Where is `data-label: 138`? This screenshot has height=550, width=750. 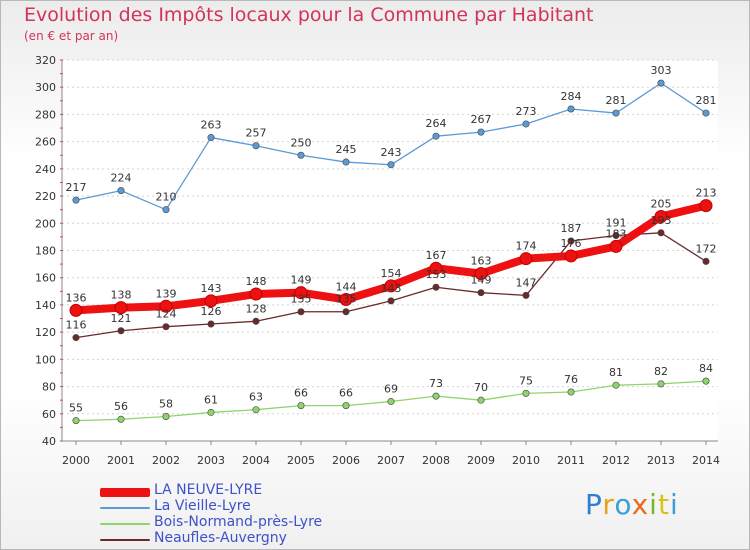 data-label: 138 is located at coordinates (121, 295).